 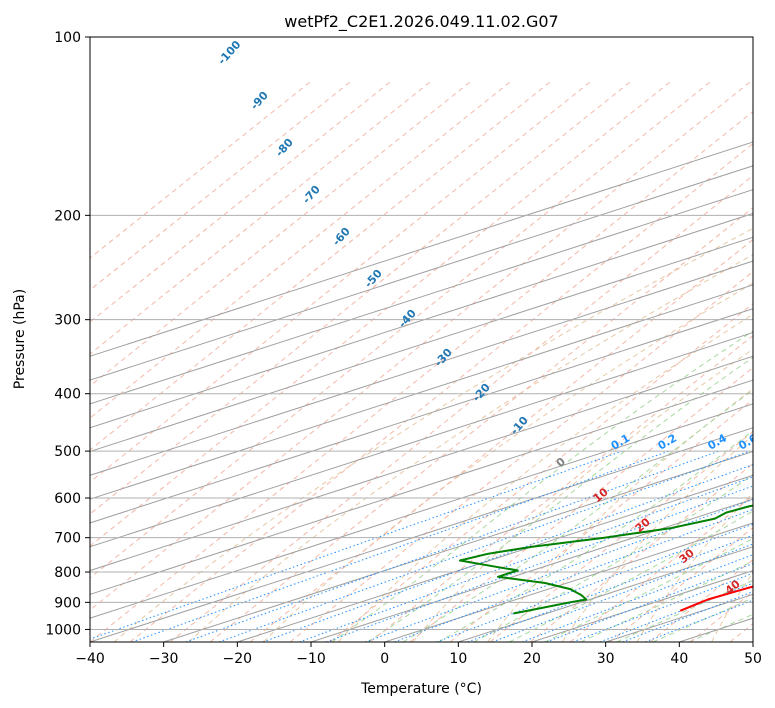 I want to click on y-tick-label: 700, so click(x=67, y=539).